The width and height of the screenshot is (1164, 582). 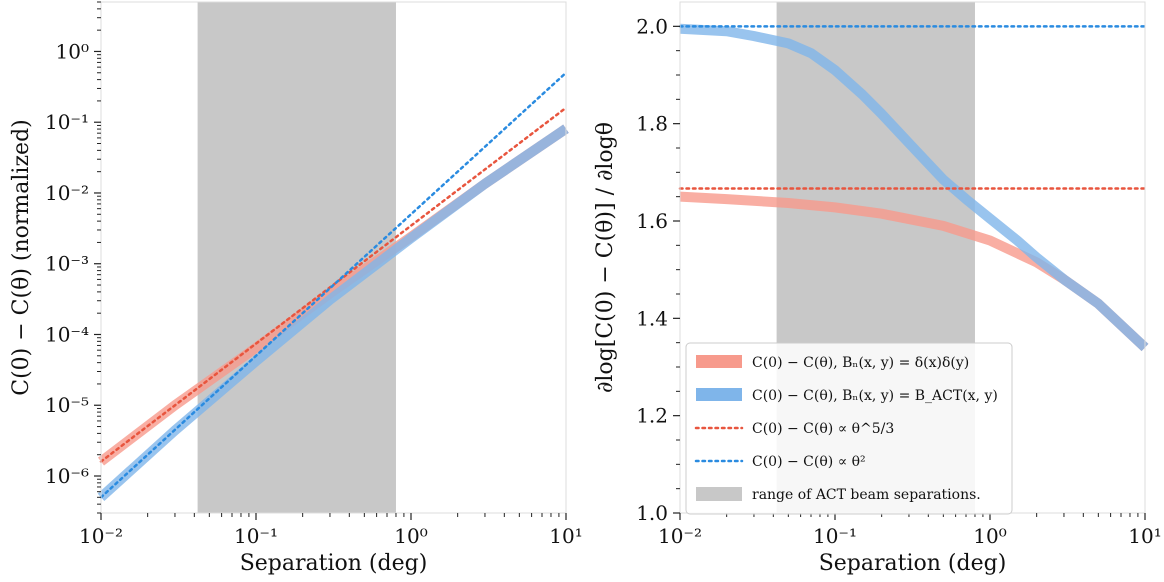 What do you see at coordinates (72, 51) in the screenshot?
I see `y-tick-label: 10⁰` at bounding box center [72, 51].